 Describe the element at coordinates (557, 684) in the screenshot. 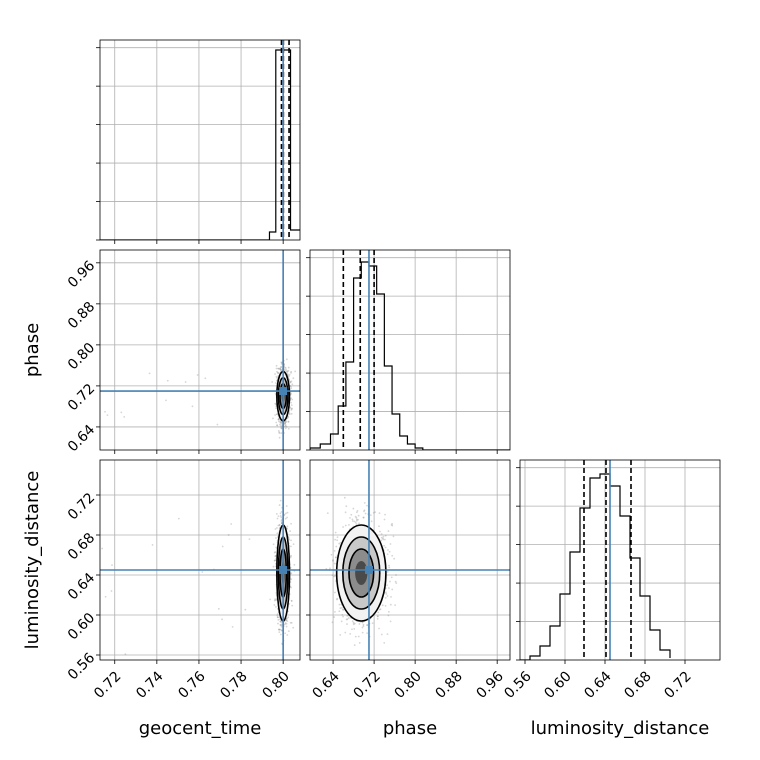

I see `x-tick-label: 0.60` at that location.